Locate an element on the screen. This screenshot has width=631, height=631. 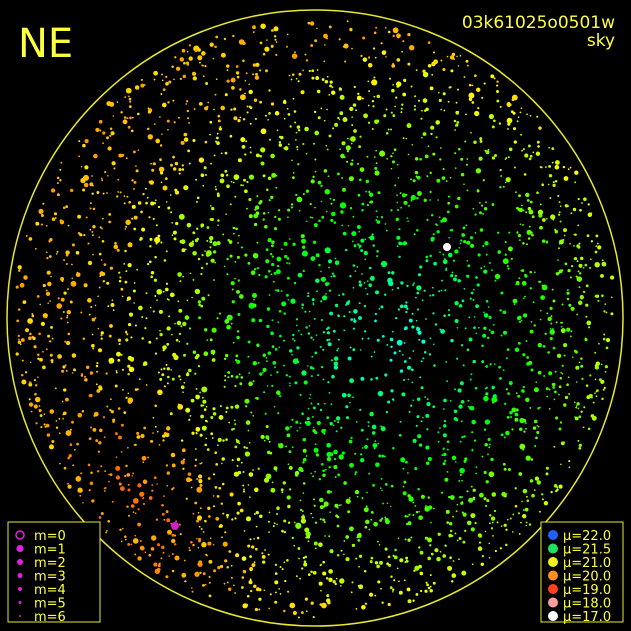
magnitude-symbol is located at coordinates (20, 602).